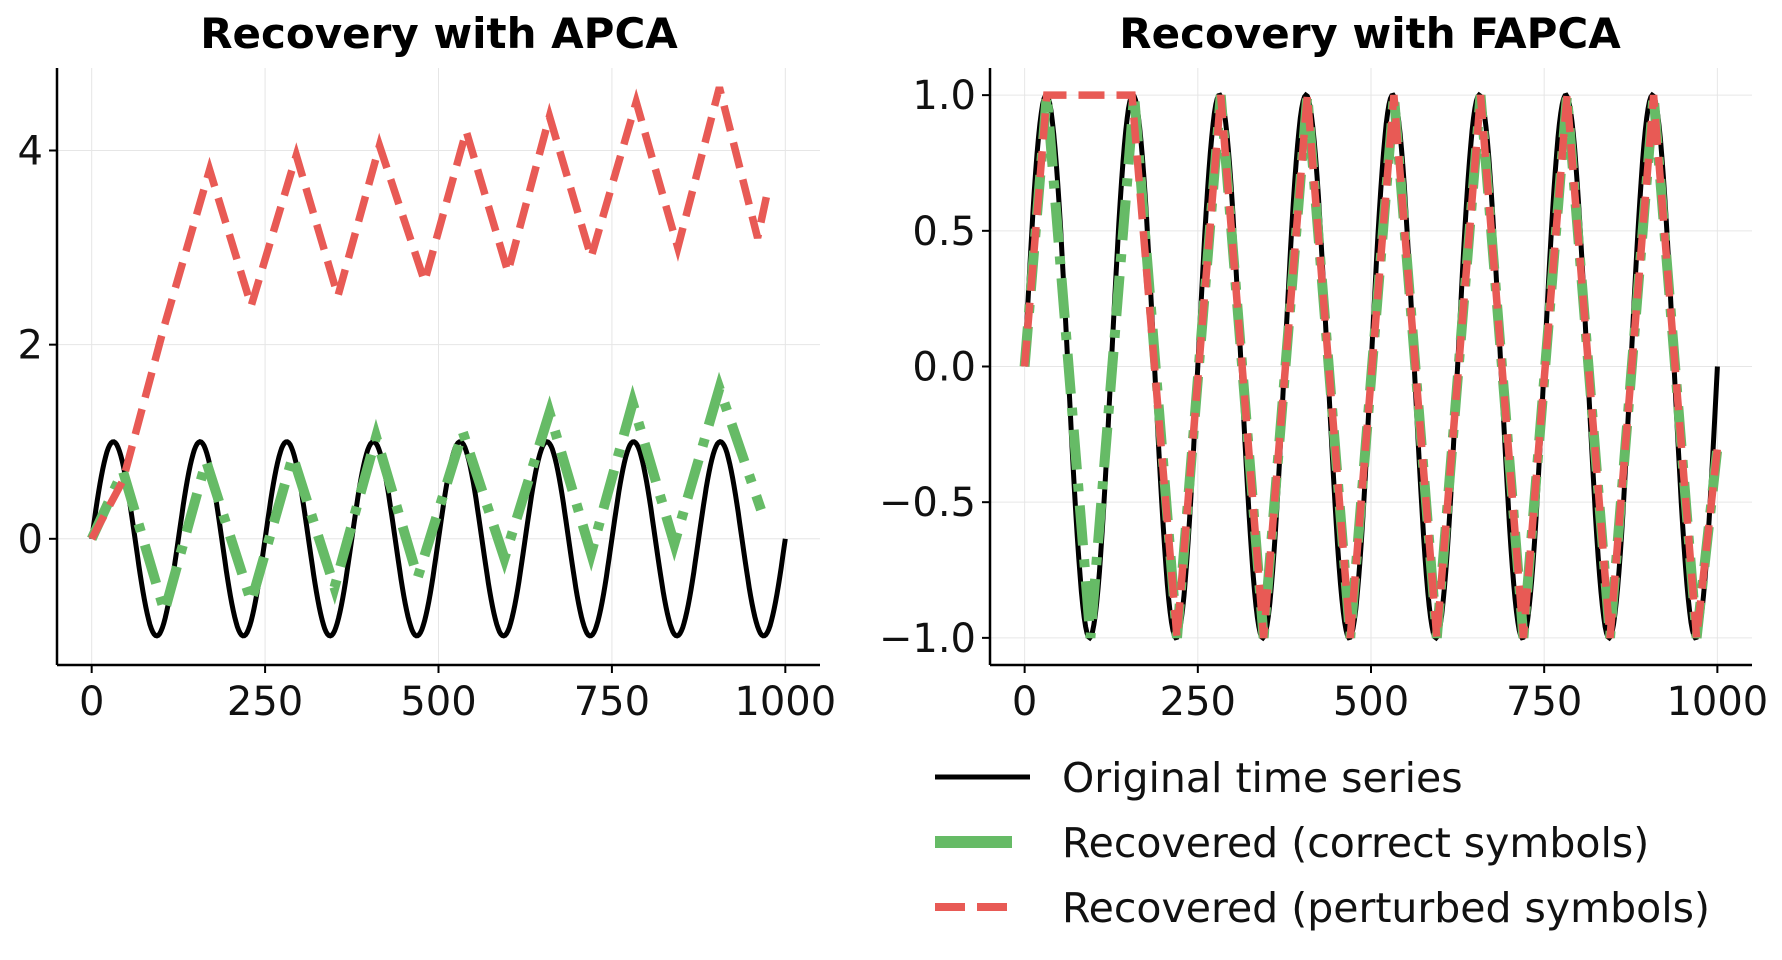 The width and height of the screenshot is (1782, 960). What do you see at coordinates (30, 540) in the screenshot?
I see `y-tick-label: 0` at bounding box center [30, 540].